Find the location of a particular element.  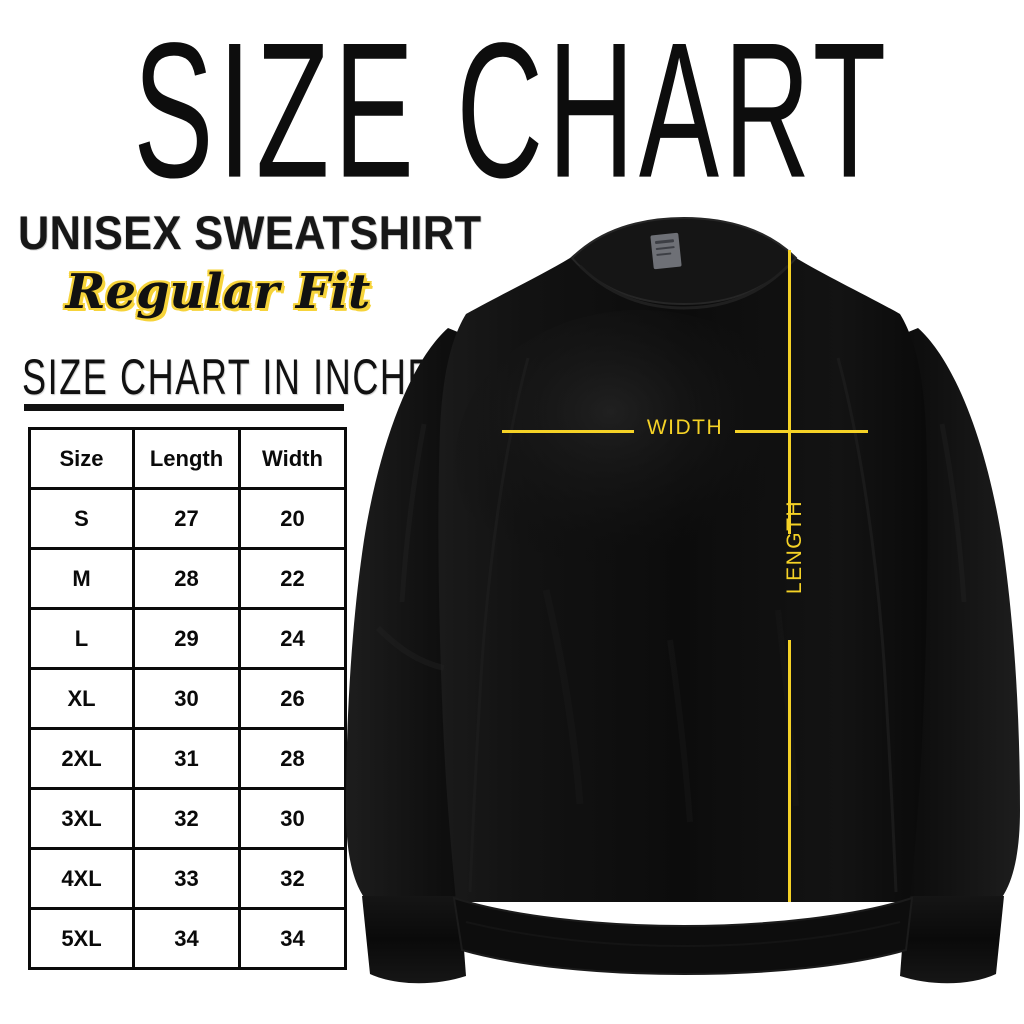

cell-width: 26 is located at coordinates (292, 698).